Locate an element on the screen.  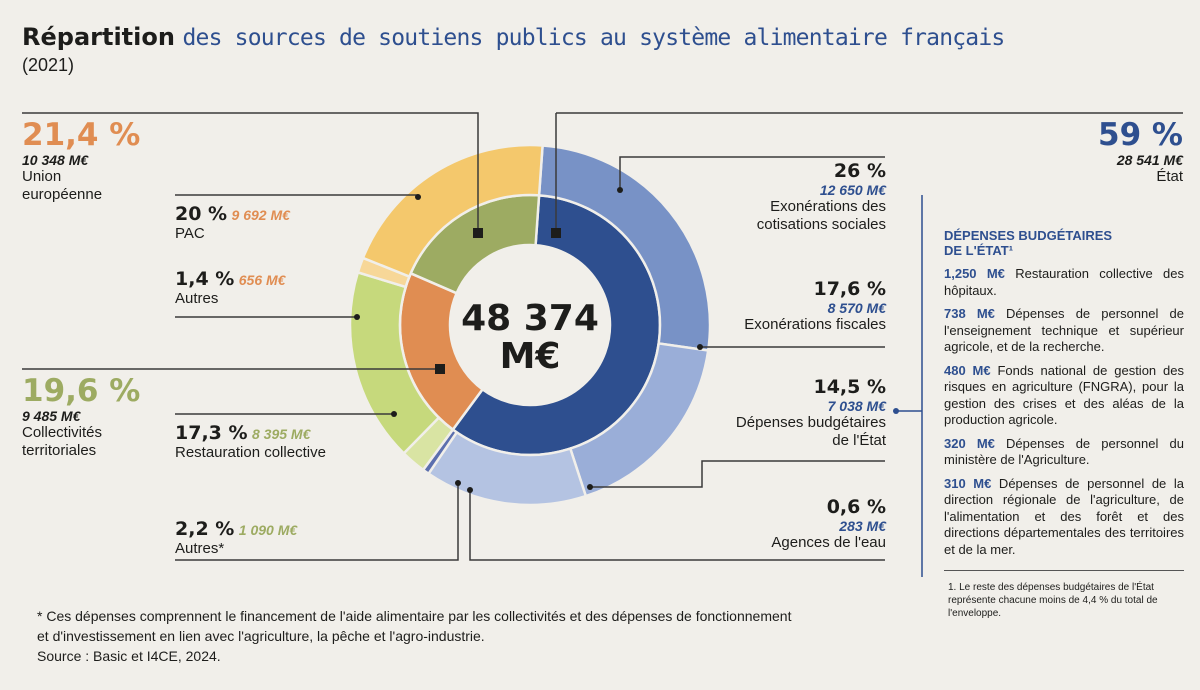
label-exo-soc-money: 12 650 M€ is located at coordinates (852, 190).